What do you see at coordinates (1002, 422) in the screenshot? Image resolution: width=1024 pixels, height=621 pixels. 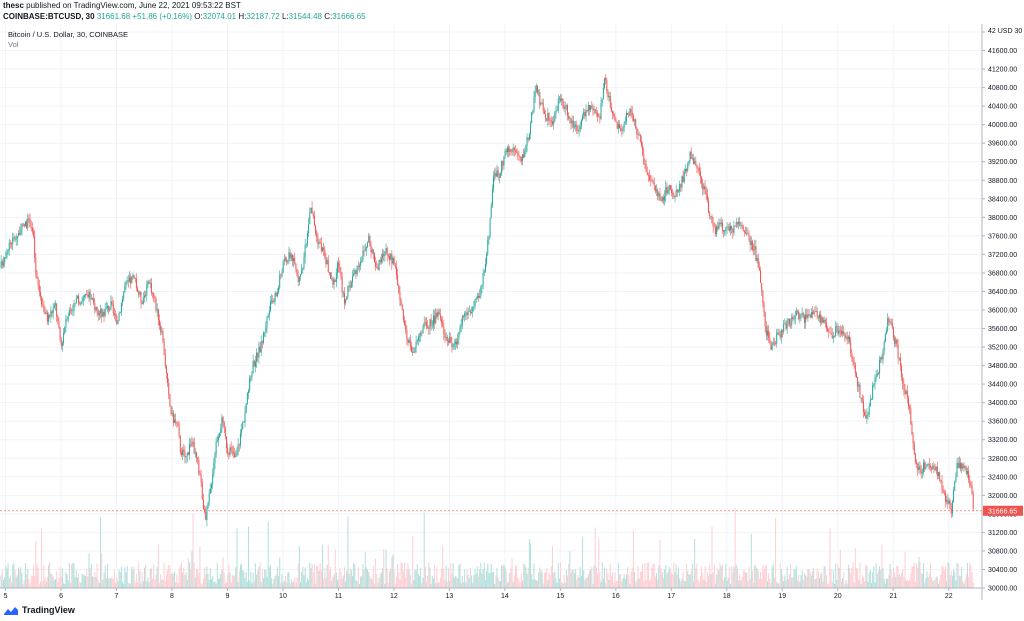 I see `price-tick-label: 33600.00` at bounding box center [1002, 422].